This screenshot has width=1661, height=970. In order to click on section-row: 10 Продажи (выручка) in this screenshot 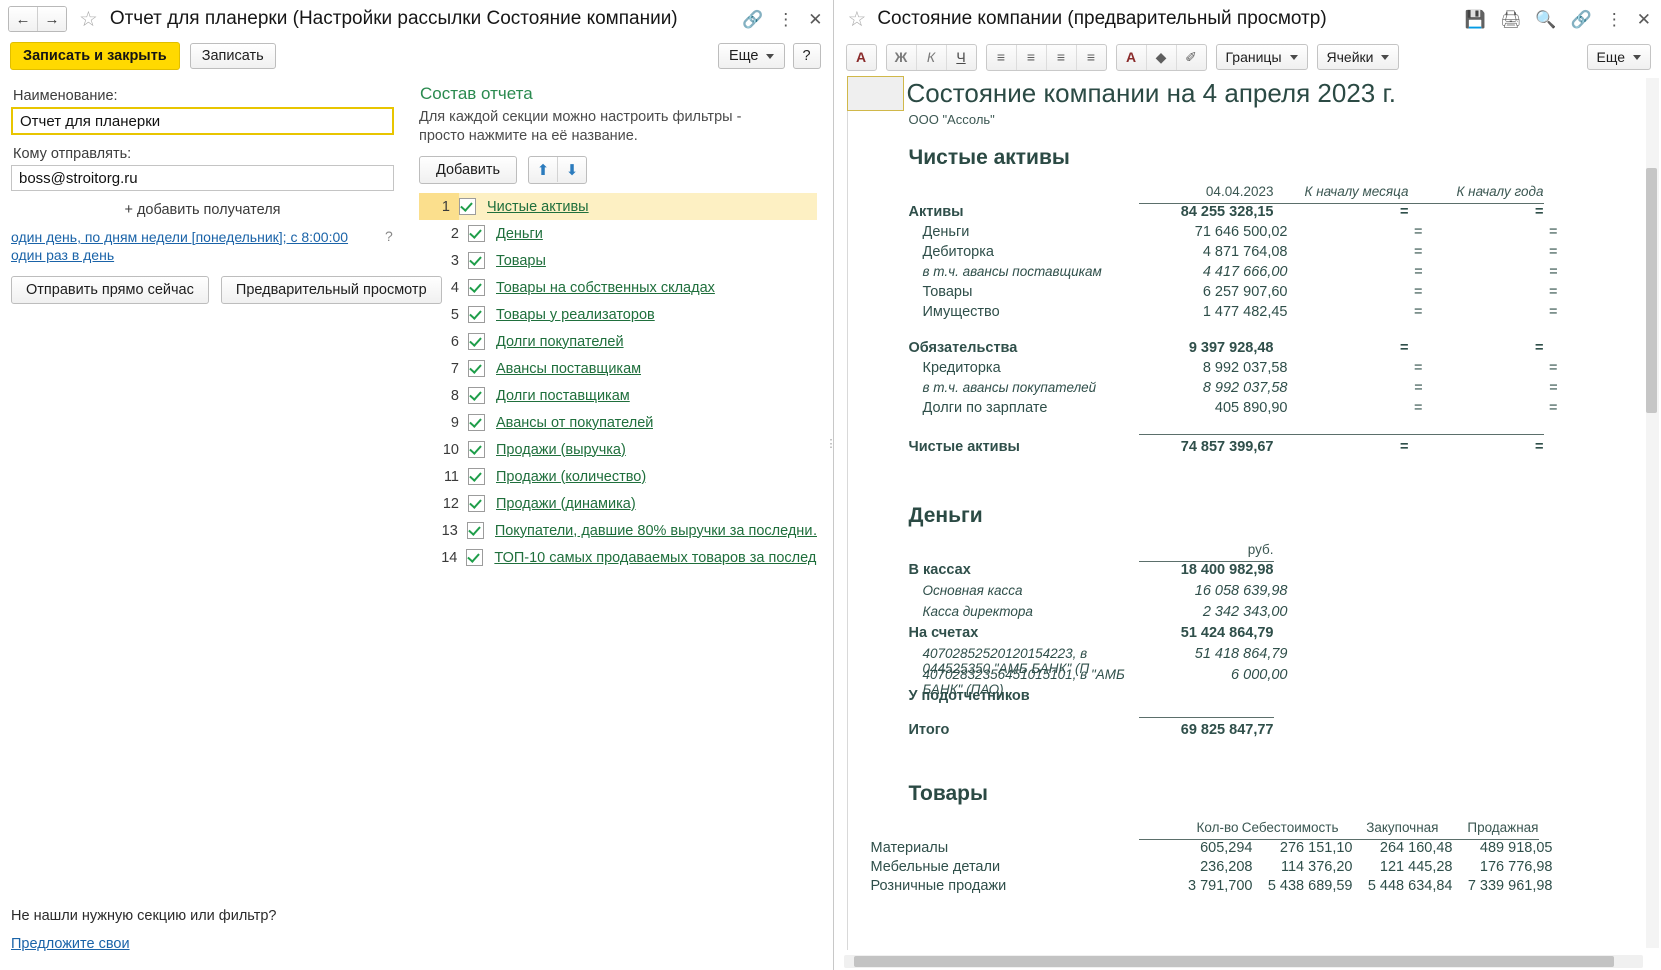, I will do `click(618, 449)`.